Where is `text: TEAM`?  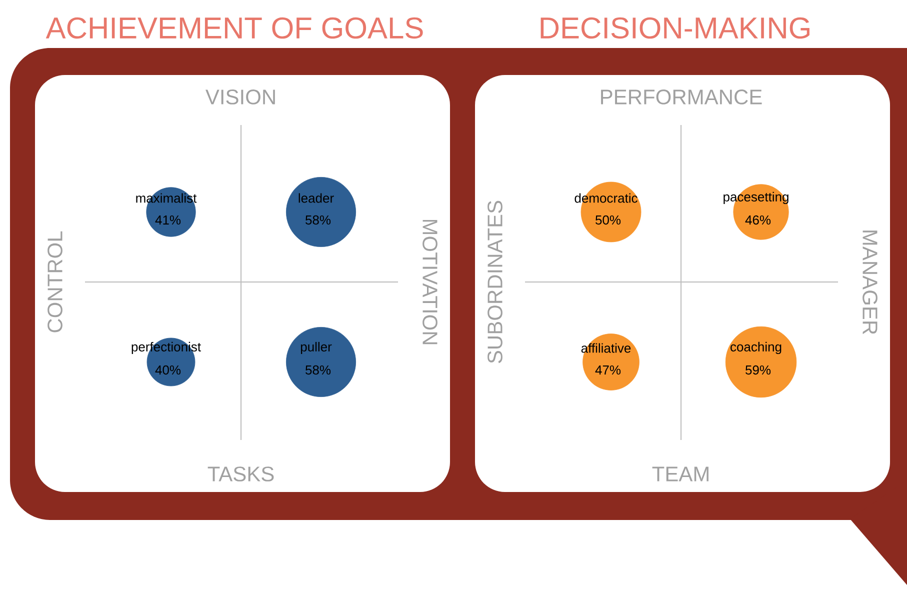
text: TEAM is located at coordinates (680, 474).